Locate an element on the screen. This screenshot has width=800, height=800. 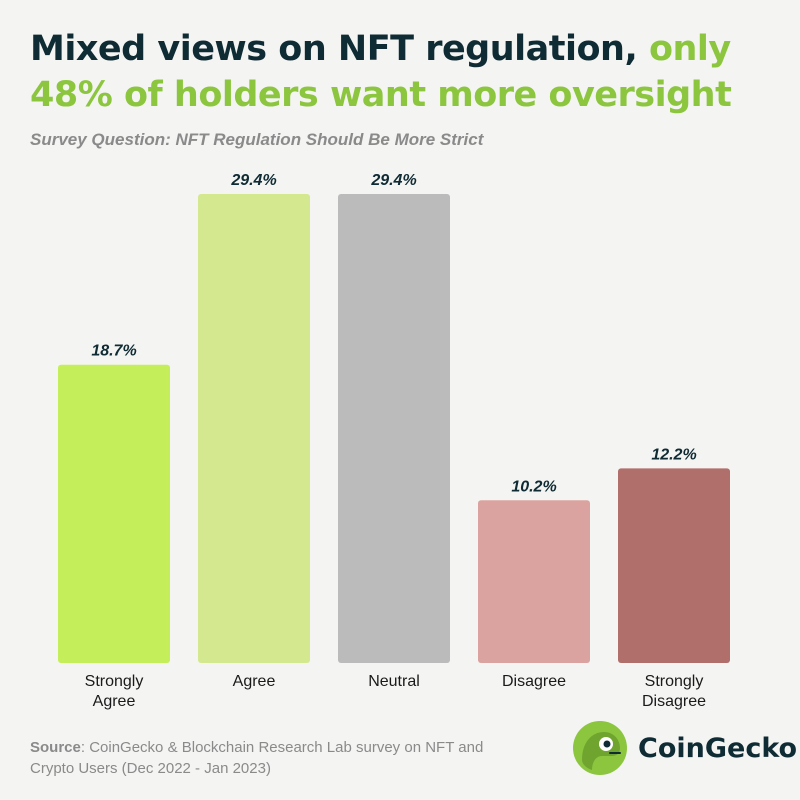
bar-agree is located at coordinates (254, 428).